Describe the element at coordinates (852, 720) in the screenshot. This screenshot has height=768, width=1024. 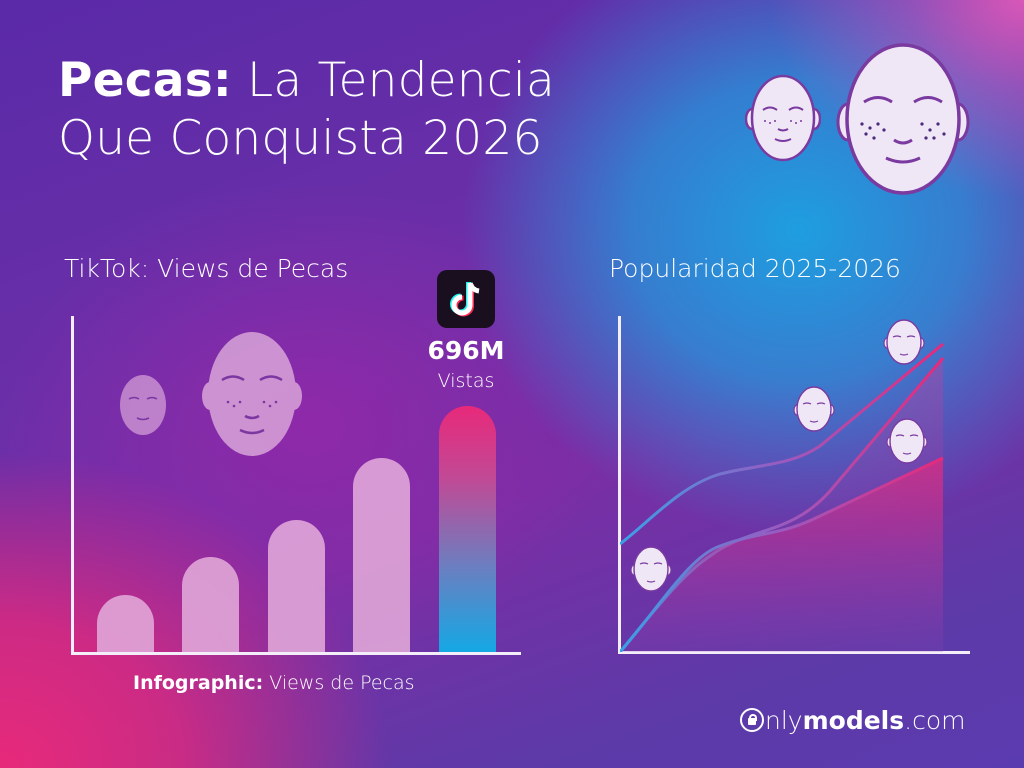
I see `brand-watermark: nlymodels.com` at that location.